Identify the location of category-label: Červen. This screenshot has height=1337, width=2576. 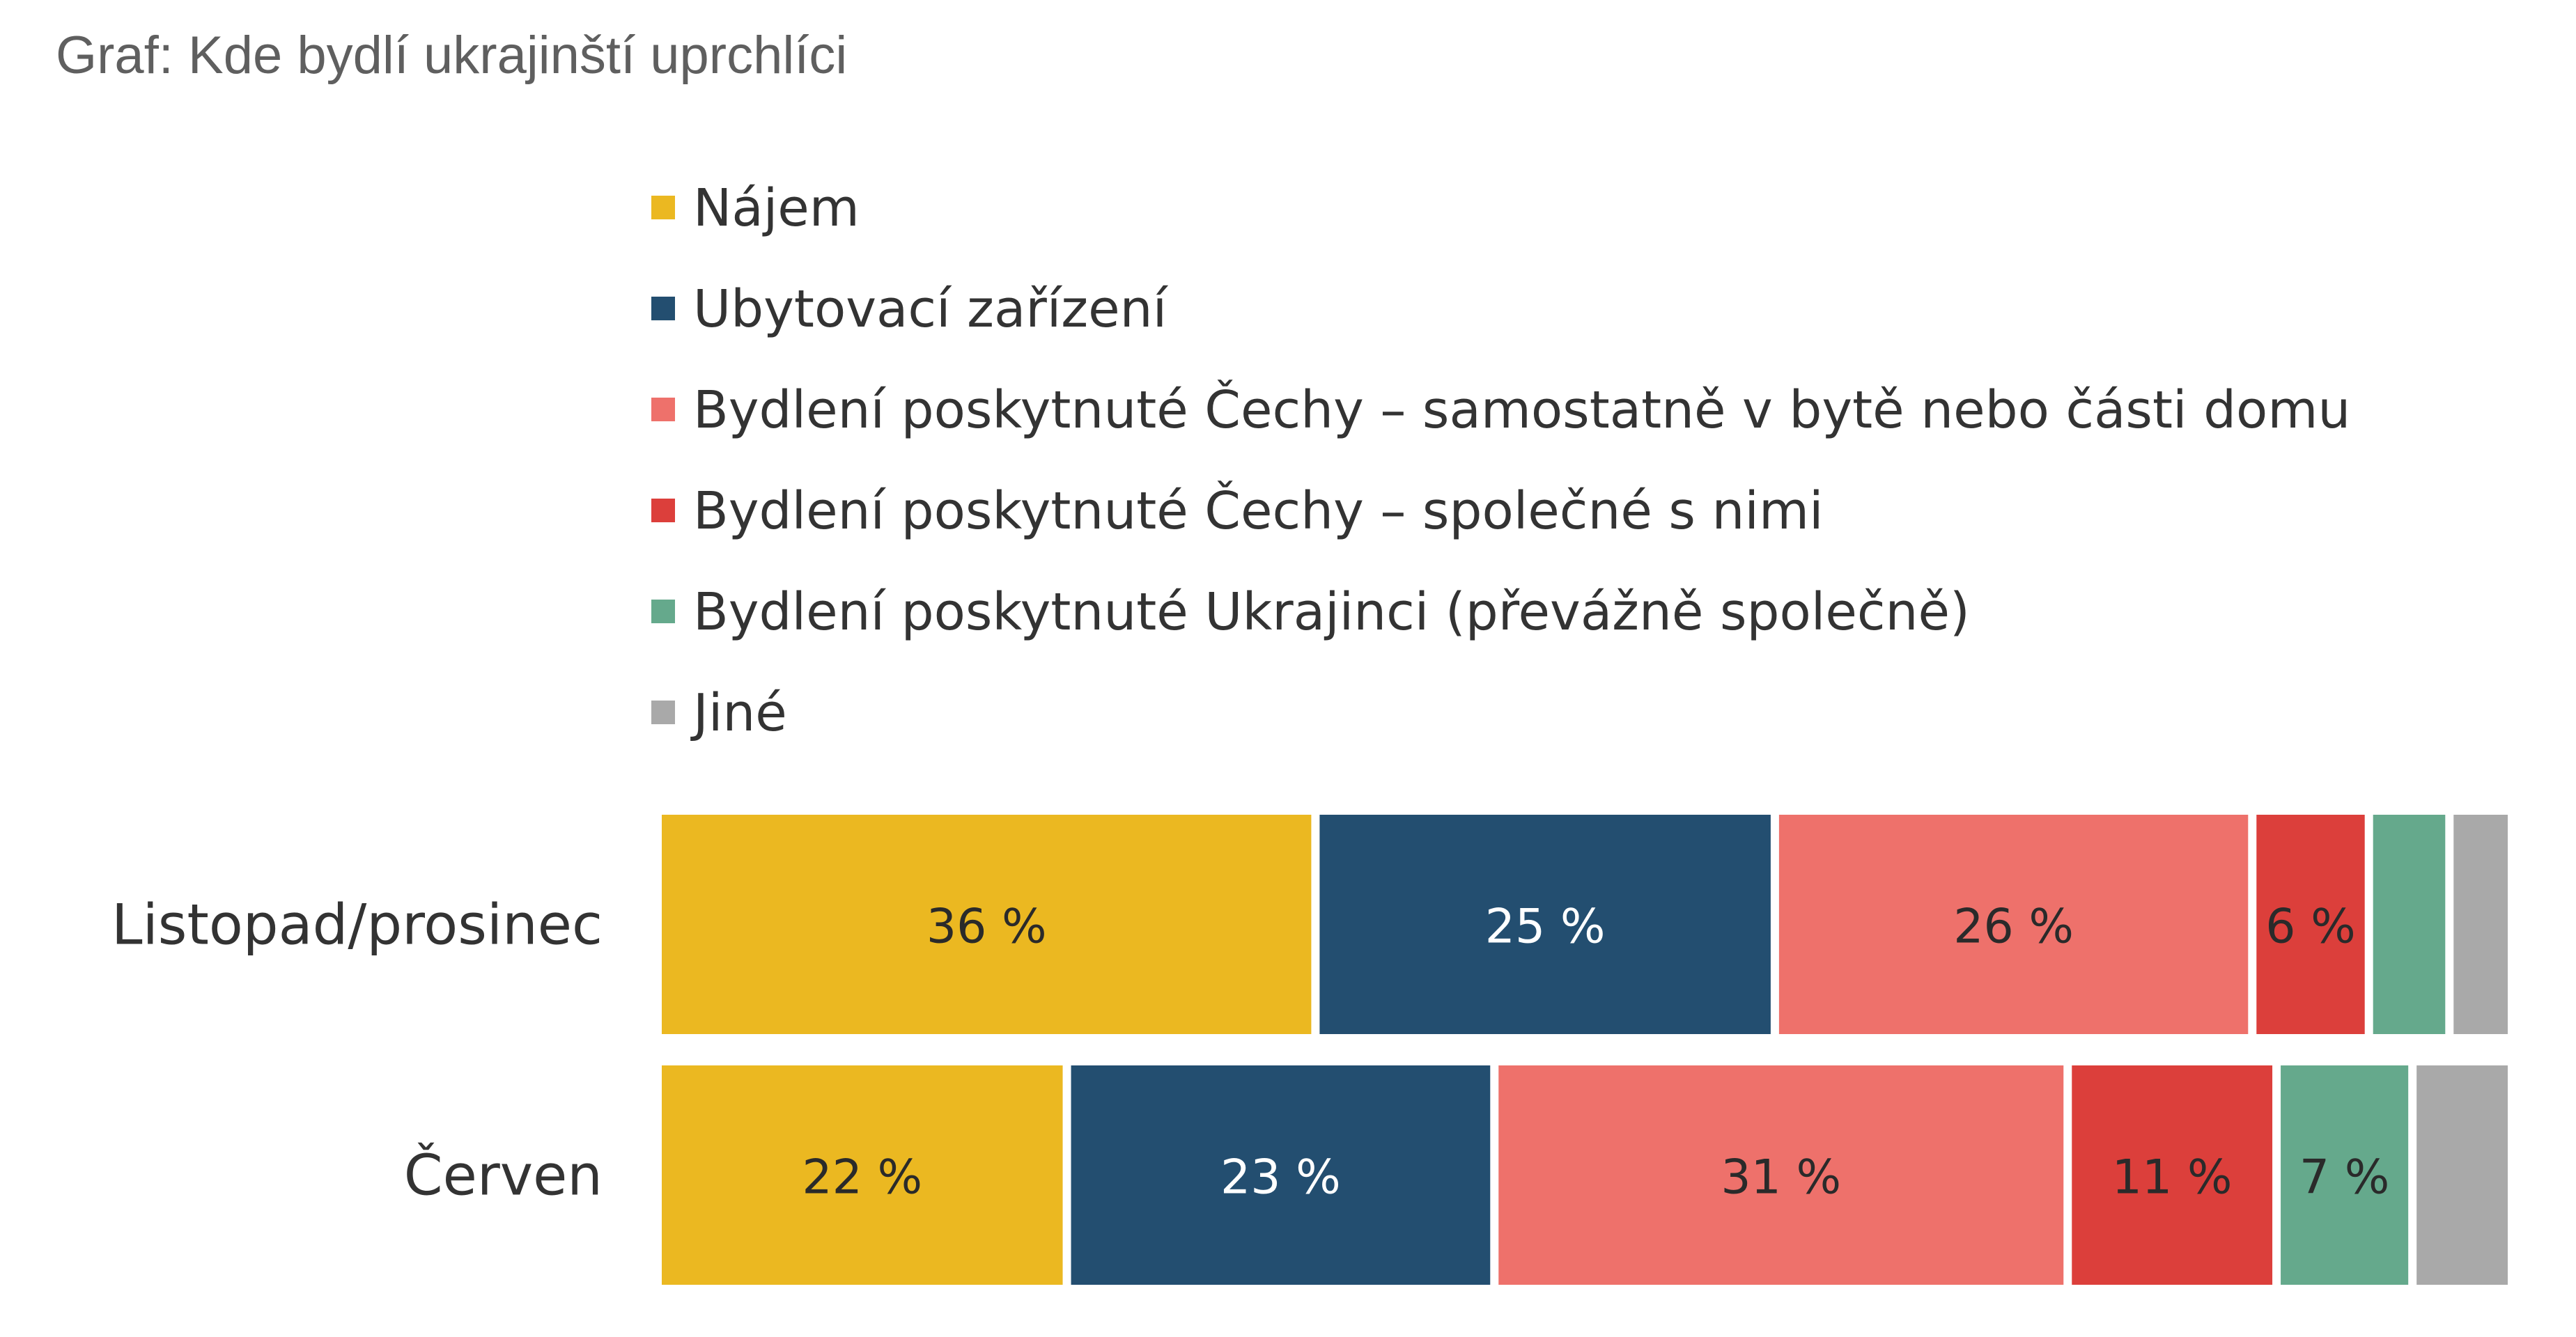
(503, 1176).